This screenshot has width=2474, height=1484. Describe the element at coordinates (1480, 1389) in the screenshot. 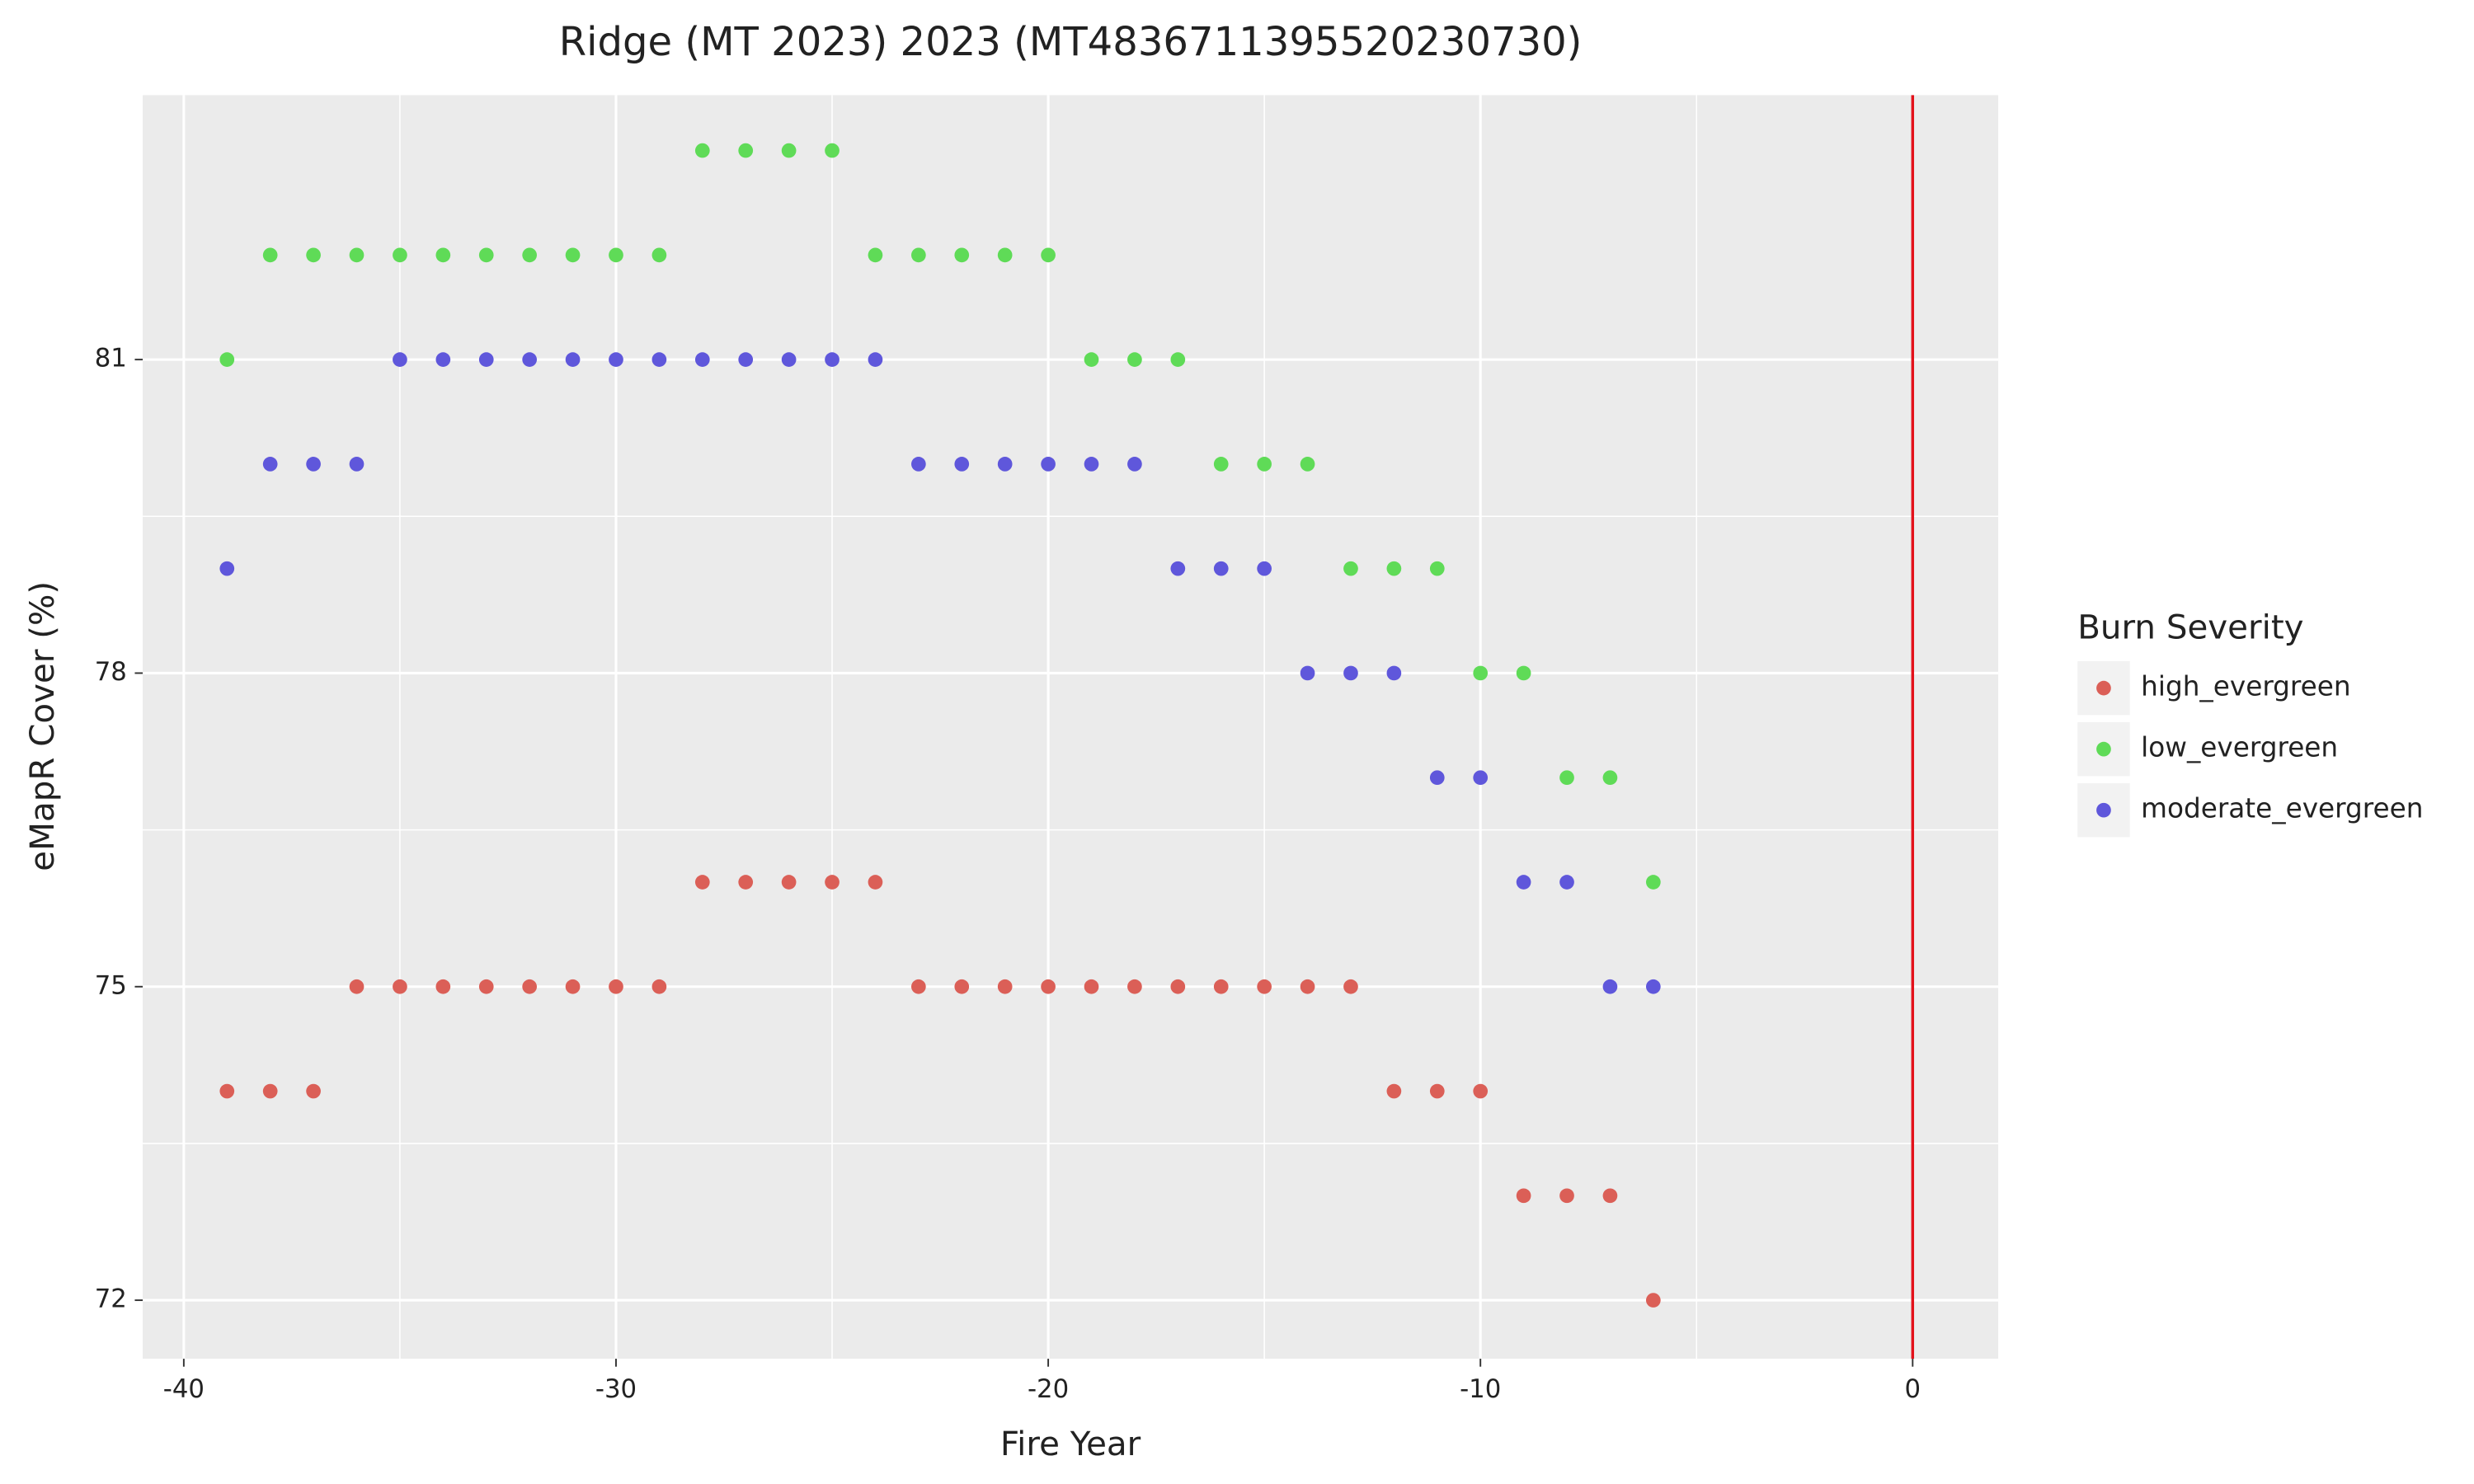

I see `x-tick-label: -10` at that location.